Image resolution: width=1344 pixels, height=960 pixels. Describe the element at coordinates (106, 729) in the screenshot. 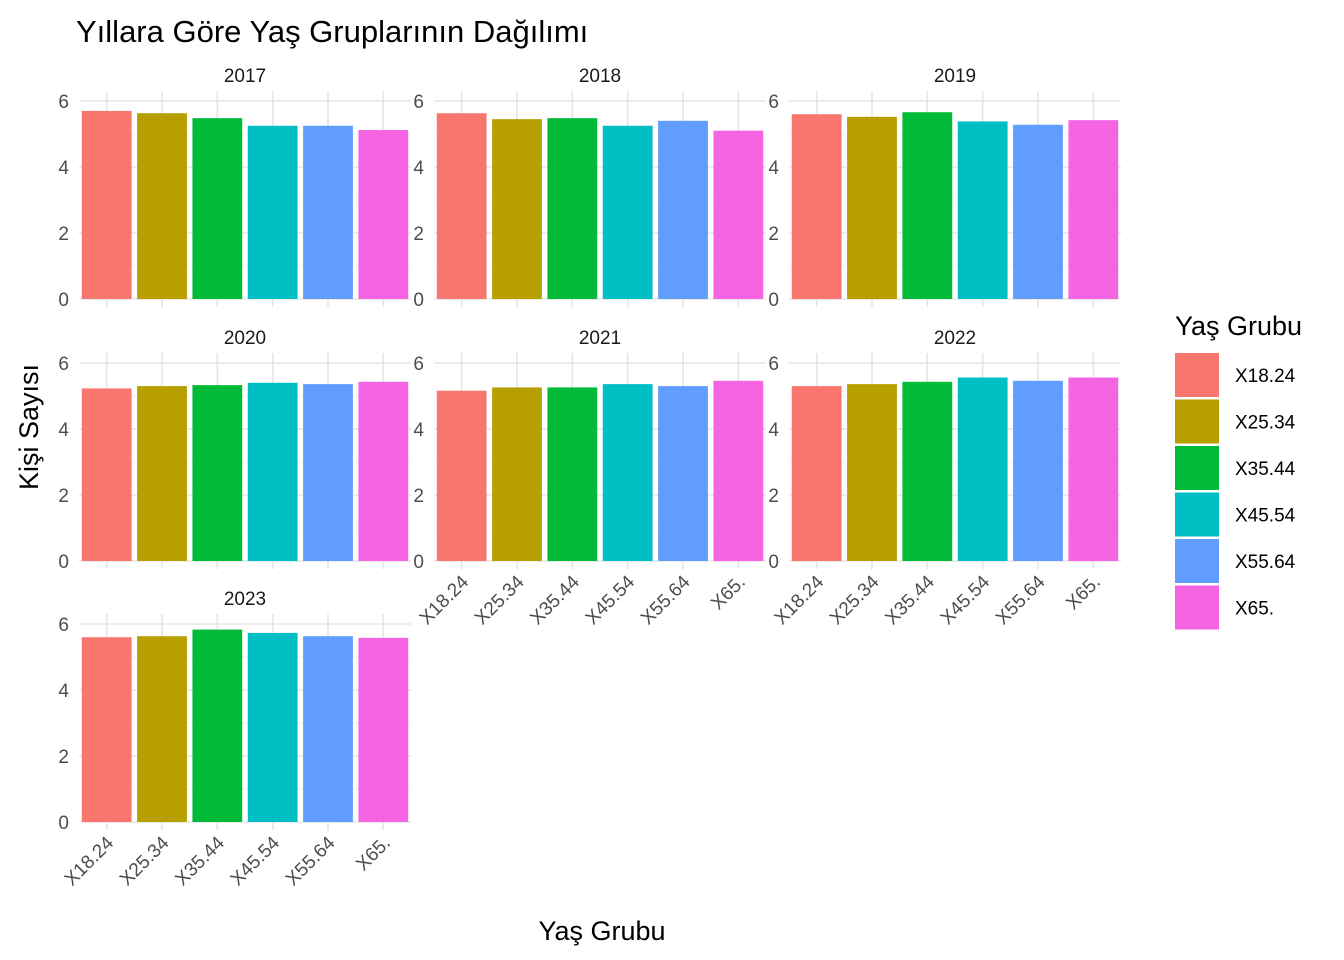

I see `bar-2023-X18.24` at that location.